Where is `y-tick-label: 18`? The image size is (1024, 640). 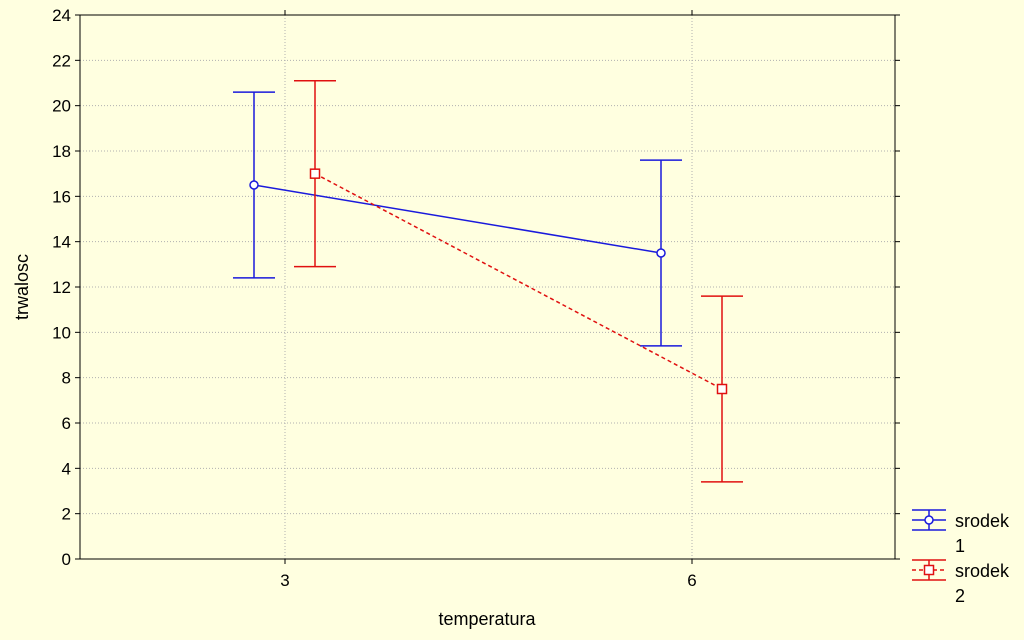
y-tick-label: 18 is located at coordinates (61, 151).